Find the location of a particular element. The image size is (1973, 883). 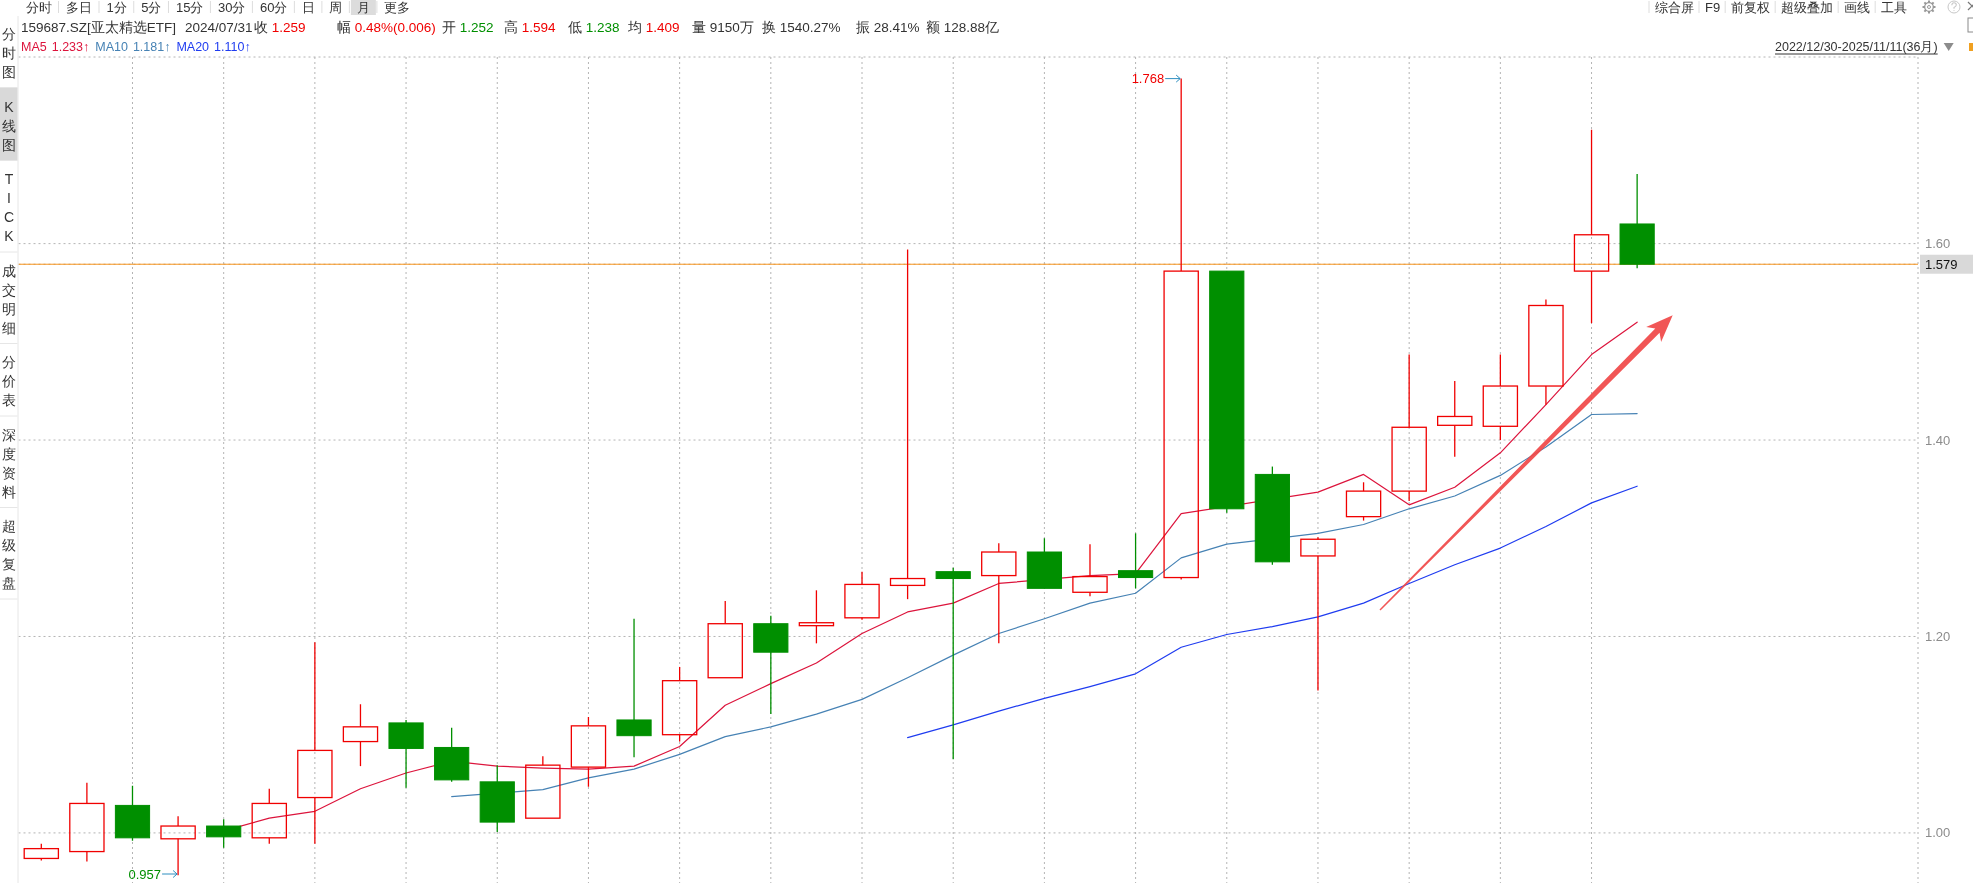

toolbar-label: 1分 is located at coordinates (116, 7).